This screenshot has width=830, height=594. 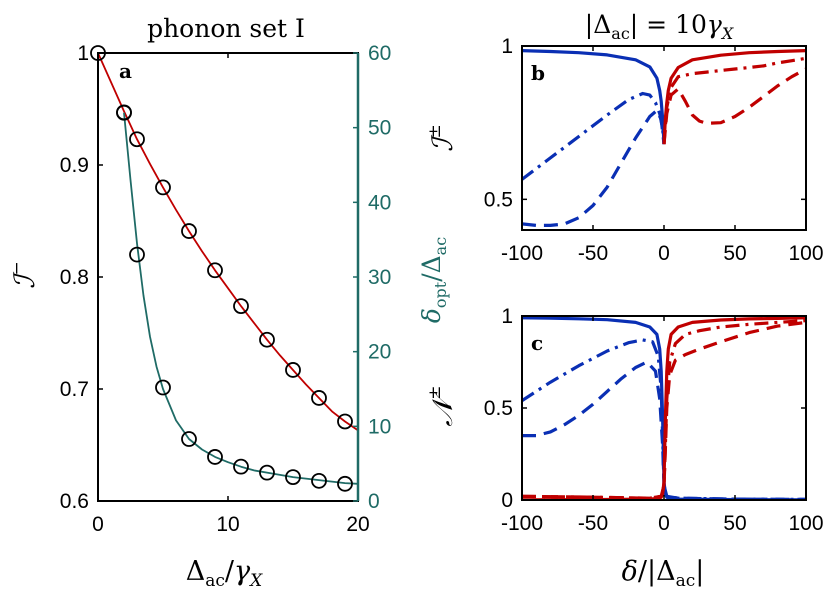 I want to click on a-ytick-right-label-3: 30, so click(x=379, y=277).